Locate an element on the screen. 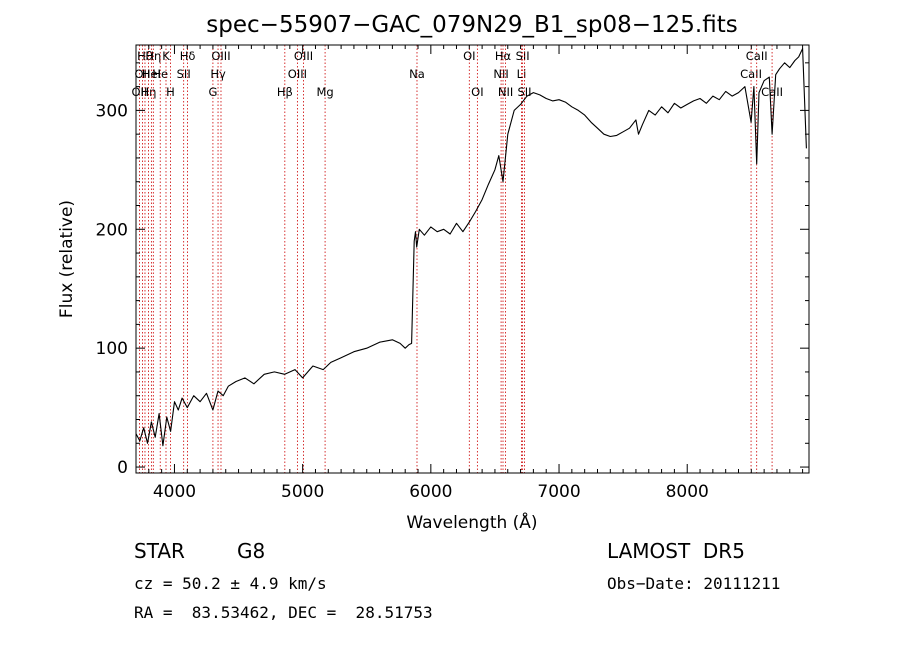 This screenshot has height=649, width=900. marker-label: Hβ is located at coordinates (285, 92).